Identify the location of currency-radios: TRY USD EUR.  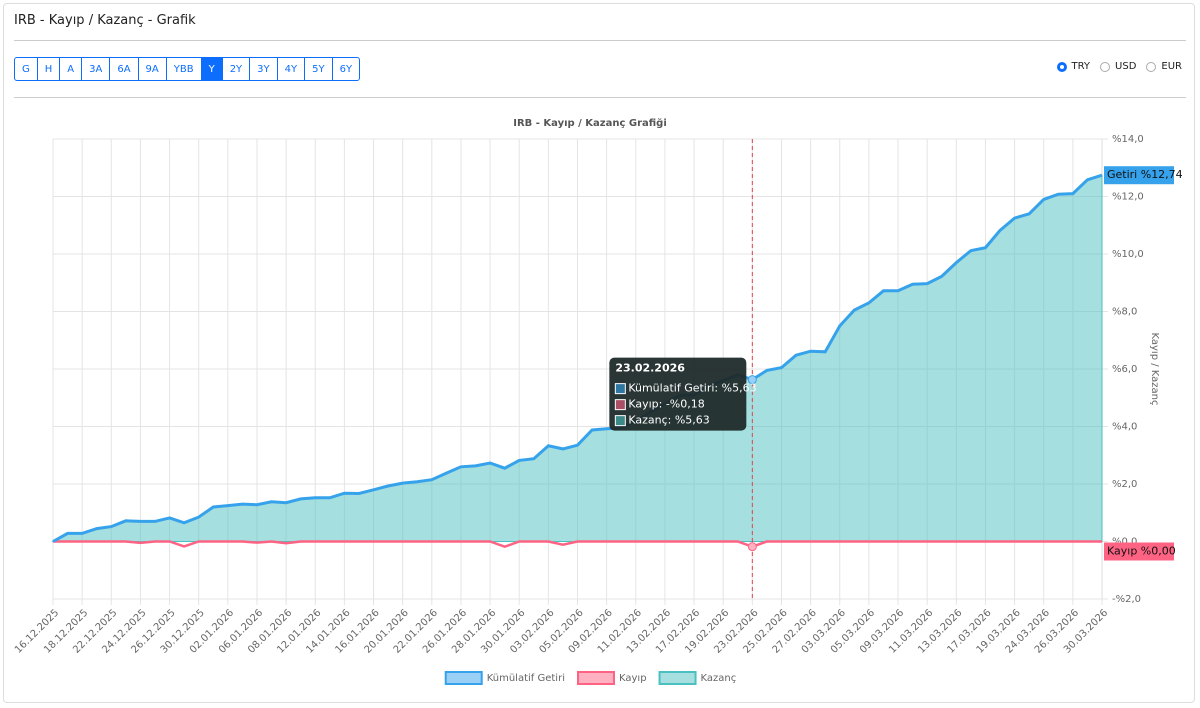
(1119, 66).